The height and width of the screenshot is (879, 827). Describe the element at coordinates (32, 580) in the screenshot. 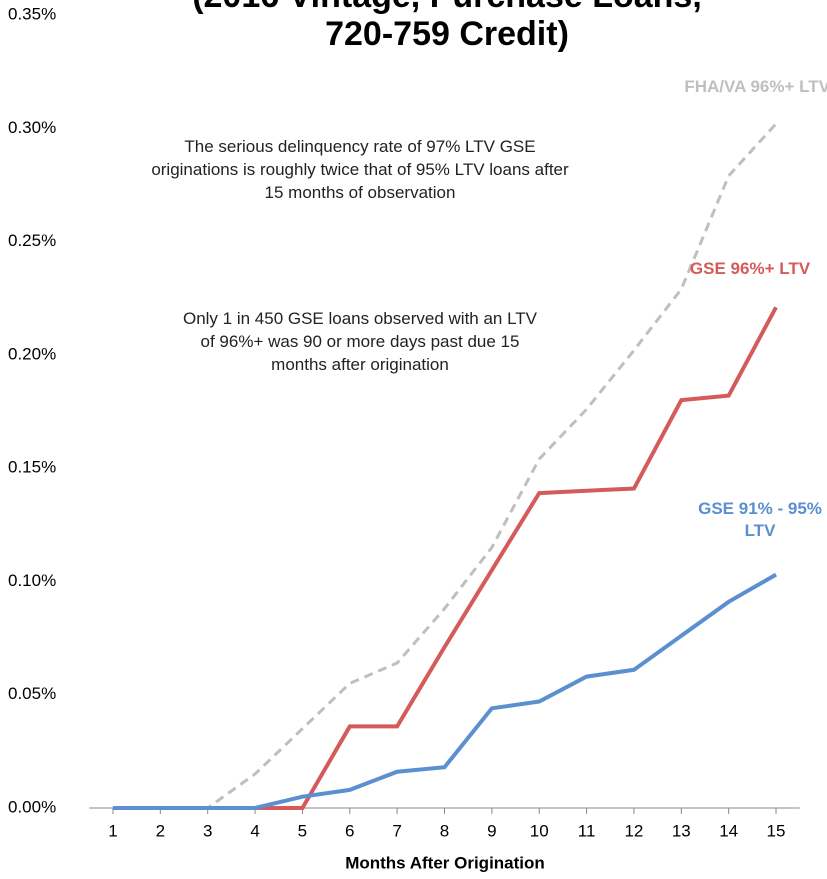

I see `y-tick-label: 0.10%` at that location.